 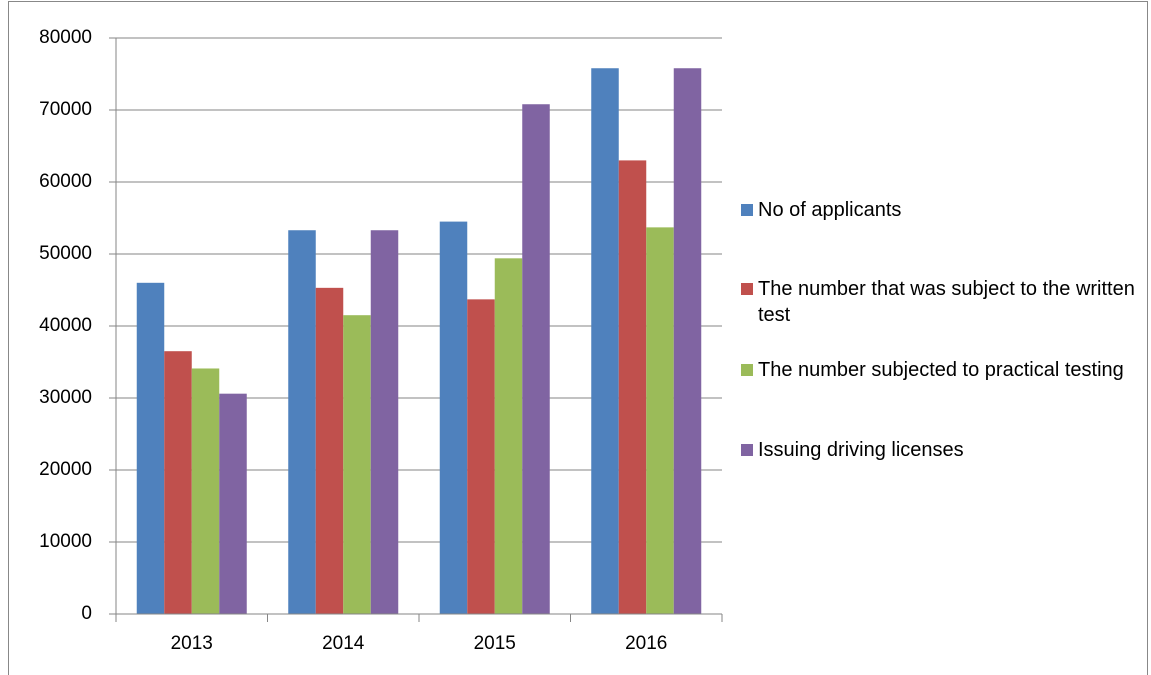 I want to click on y-tick-label: 0, so click(x=86, y=613).